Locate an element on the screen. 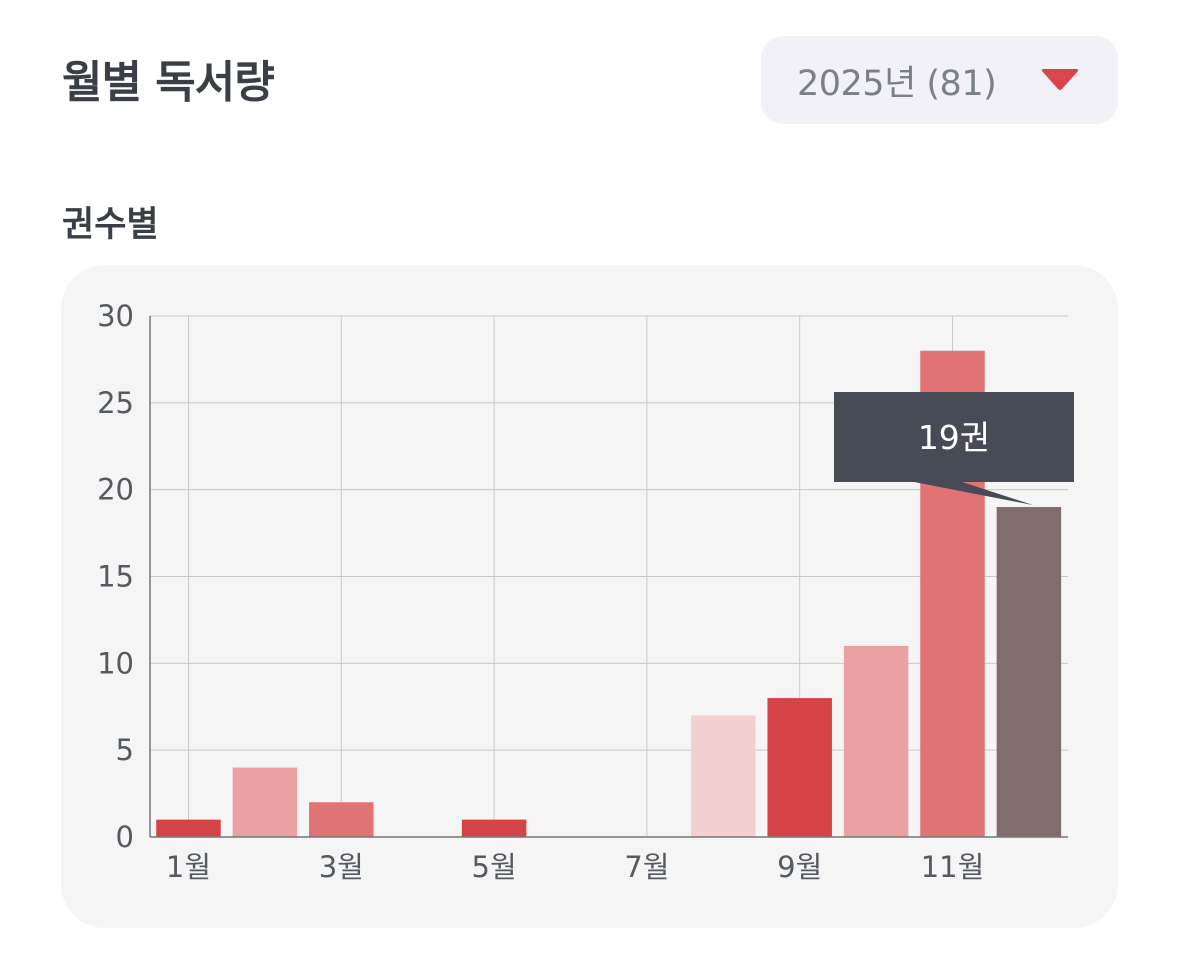  y-tick-label: 10 is located at coordinates (115, 663).